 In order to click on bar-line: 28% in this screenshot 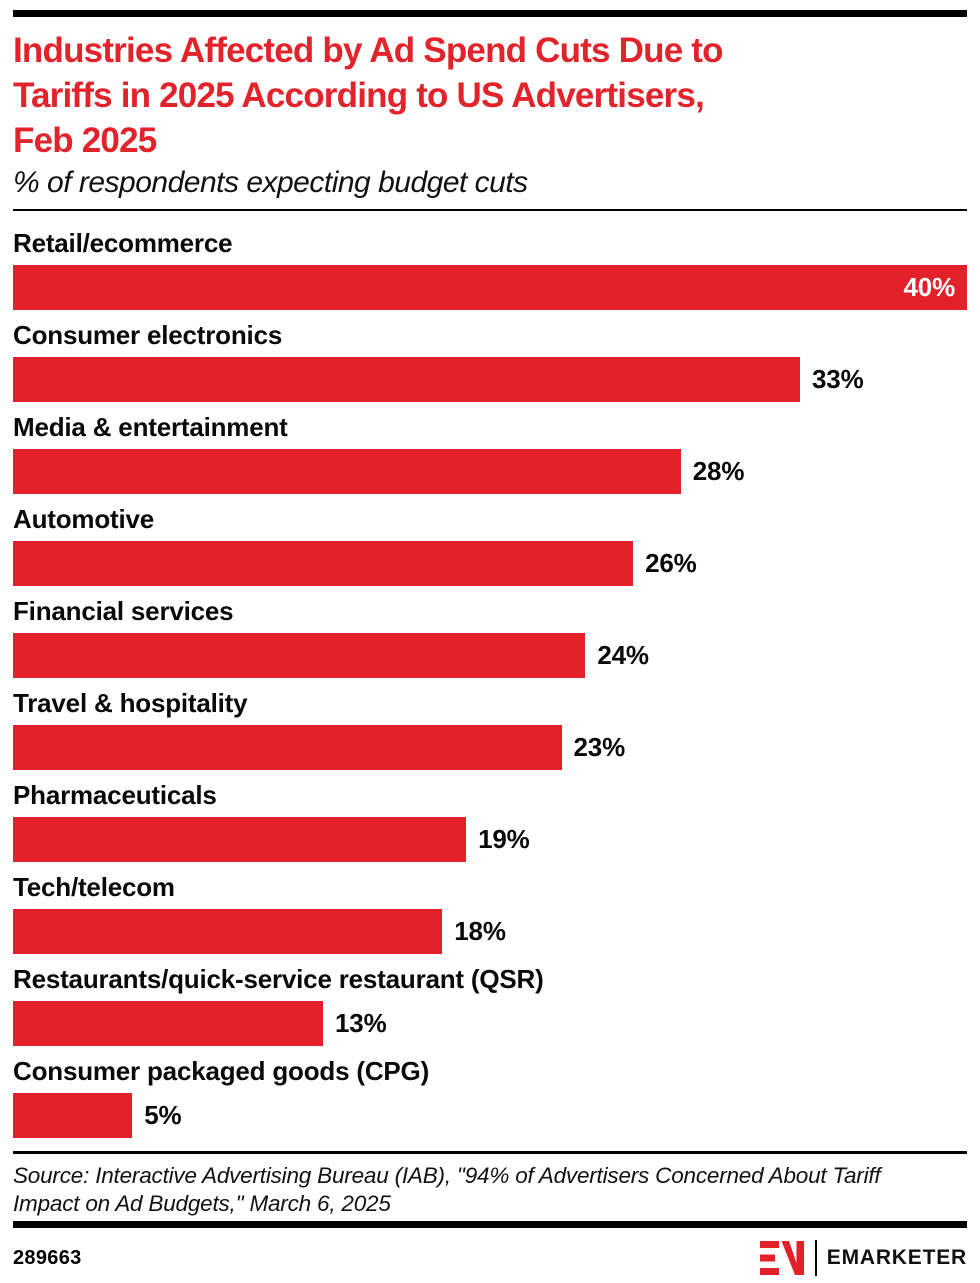, I will do `click(490, 471)`.